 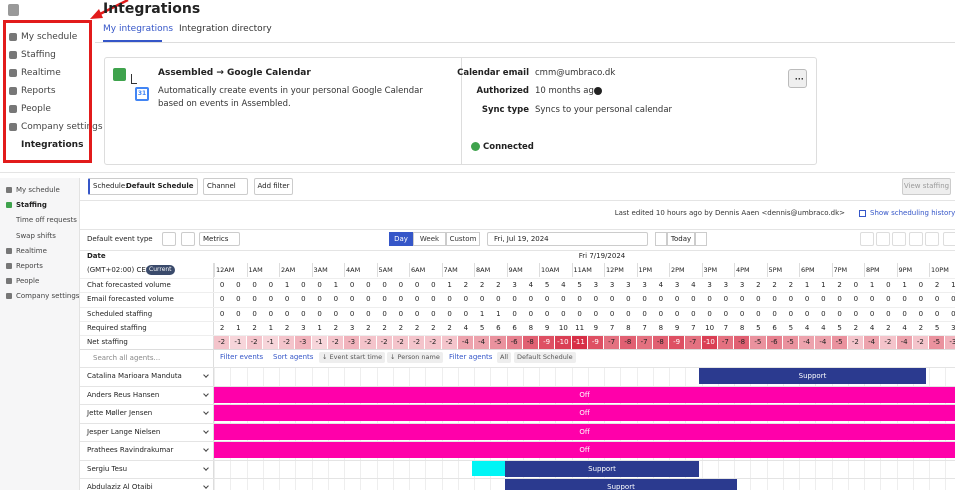 I want to click on view-staffing-button: View staffing, so click(x=926, y=186).